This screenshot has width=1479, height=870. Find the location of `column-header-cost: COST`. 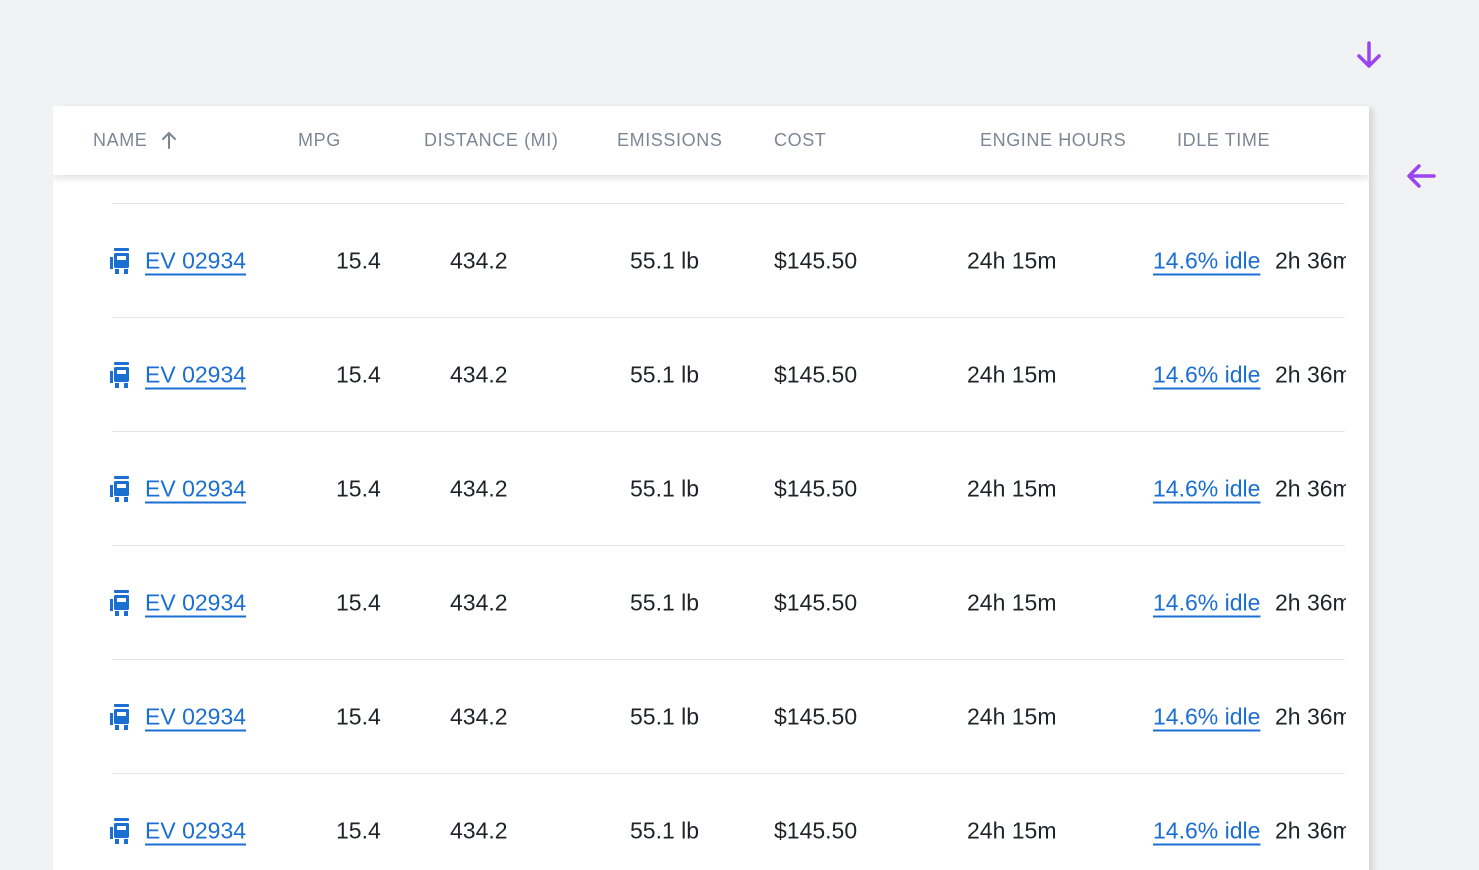

column-header-cost: COST is located at coordinates (800, 140).